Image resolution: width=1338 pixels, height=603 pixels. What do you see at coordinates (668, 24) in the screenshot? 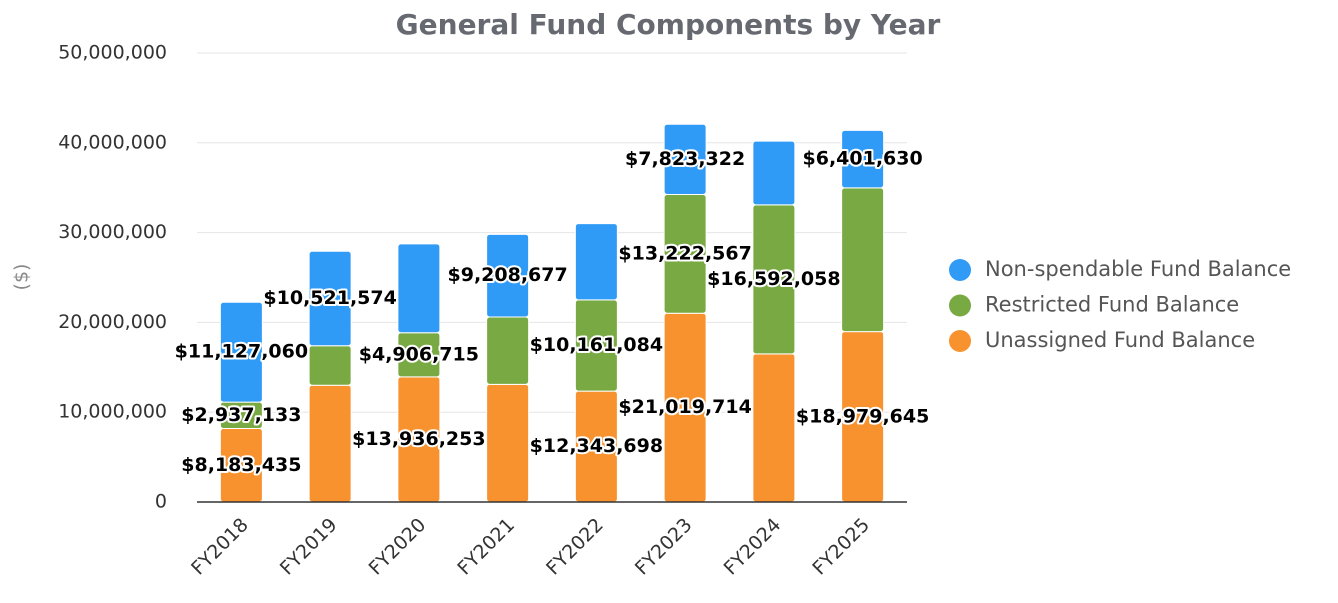
I see `chart-title: General Fund Components by Year` at bounding box center [668, 24].